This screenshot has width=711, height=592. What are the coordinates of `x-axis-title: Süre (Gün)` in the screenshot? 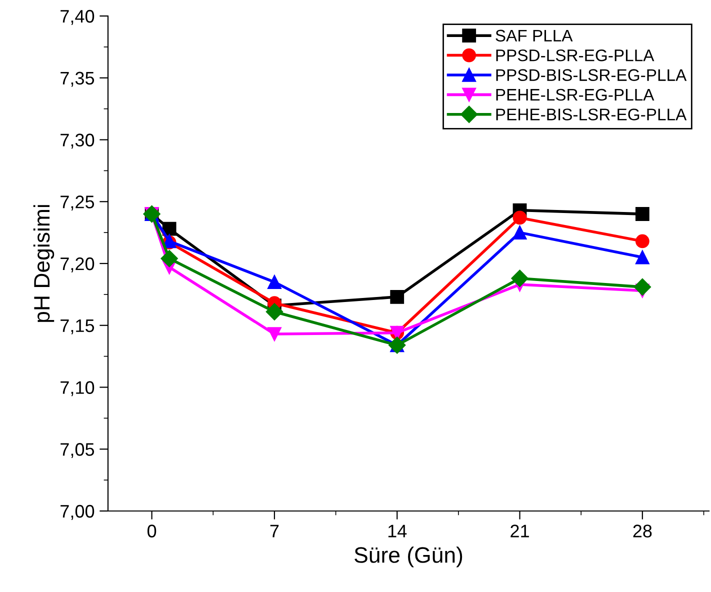 It's located at (408, 557).